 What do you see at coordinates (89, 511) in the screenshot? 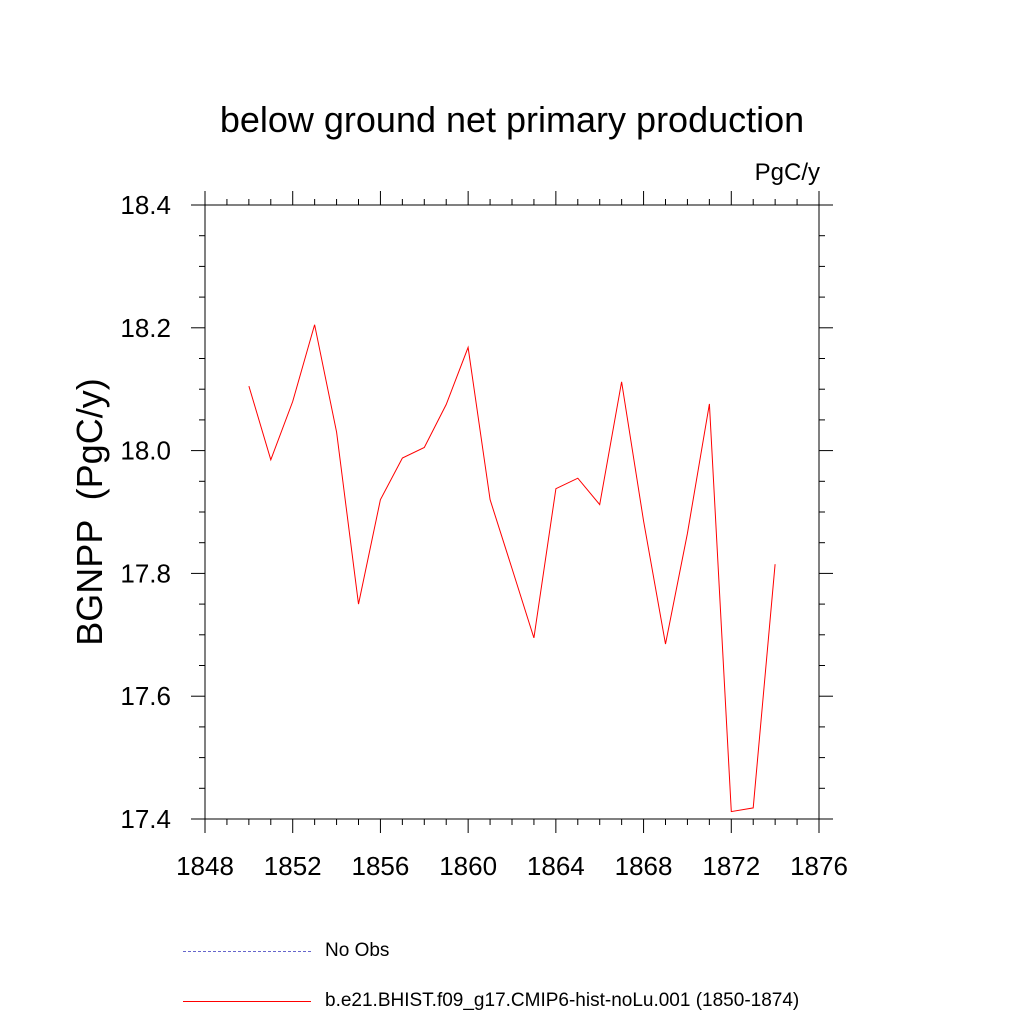
I see `y-axis-label: BGNPP (PgC/y)` at bounding box center [89, 511].